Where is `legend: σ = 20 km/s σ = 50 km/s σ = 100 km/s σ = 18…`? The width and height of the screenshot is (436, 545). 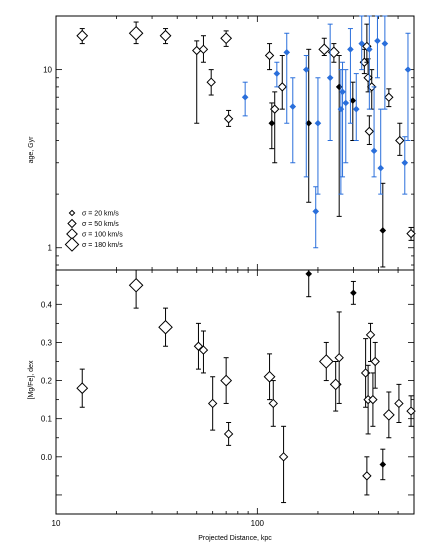 legend: σ = 20 km/s σ = 50 km/s σ = 100 km/s σ = 18… is located at coordinates (93, 230).